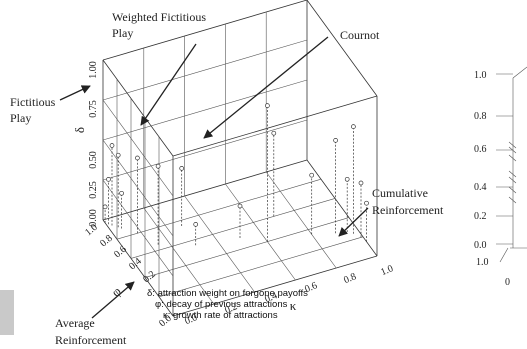 The height and width of the screenshot is (349, 527). I want to click on legend-kappa: κ: growth rate of attractions, so click(220, 315).